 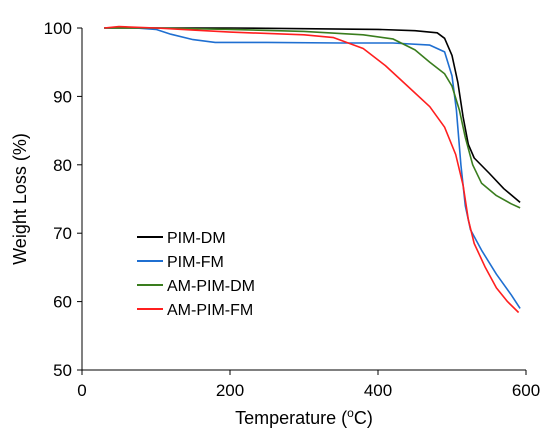 I want to click on legend: PIM-DM PIM-FM AM-PIM-DM AM-PIM-FM, so click(x=196, y=274).